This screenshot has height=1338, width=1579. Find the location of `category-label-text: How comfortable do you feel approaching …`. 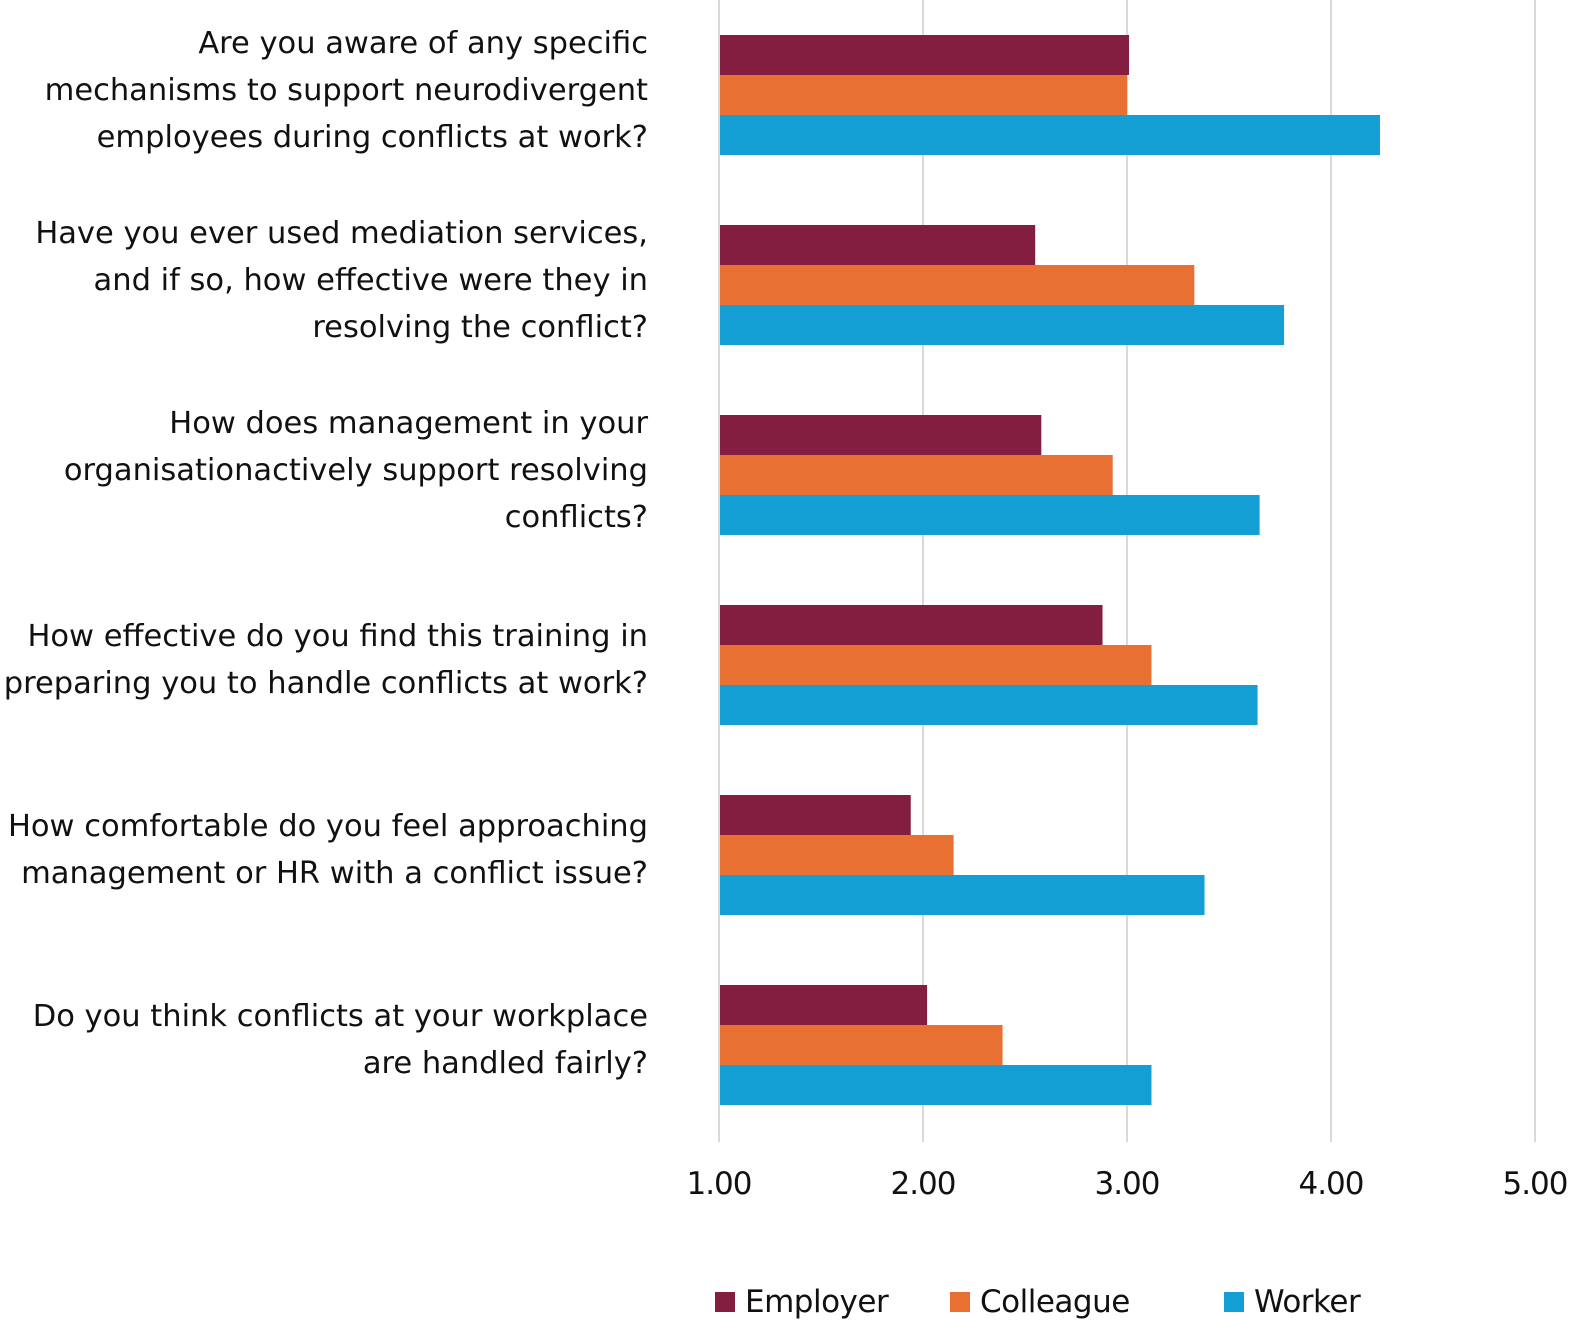

category-label-text: How comfortable do you feel approaching … is located at coordinates (327, 850).